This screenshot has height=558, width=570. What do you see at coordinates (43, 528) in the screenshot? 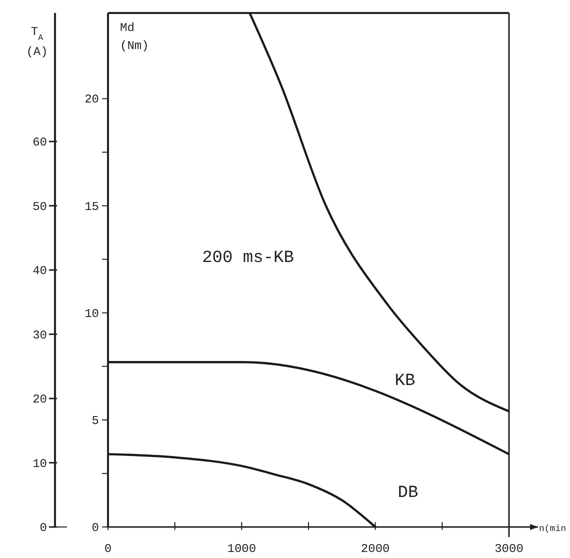
I see `y2-tick-label: 0` at bounding box center [43, 528].